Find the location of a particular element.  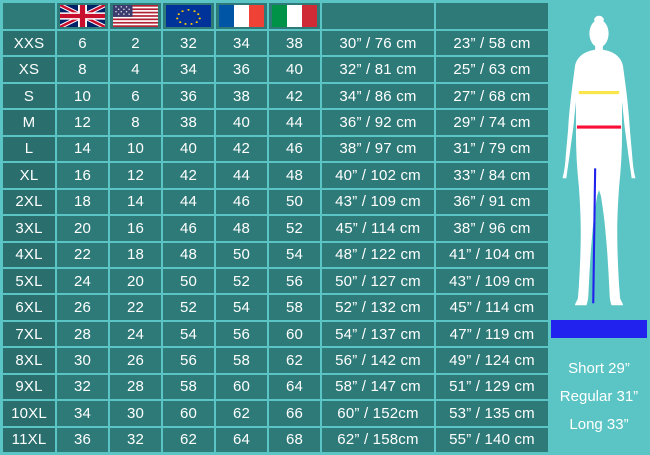

it-size: 50 is located at coordinates (294, 202).